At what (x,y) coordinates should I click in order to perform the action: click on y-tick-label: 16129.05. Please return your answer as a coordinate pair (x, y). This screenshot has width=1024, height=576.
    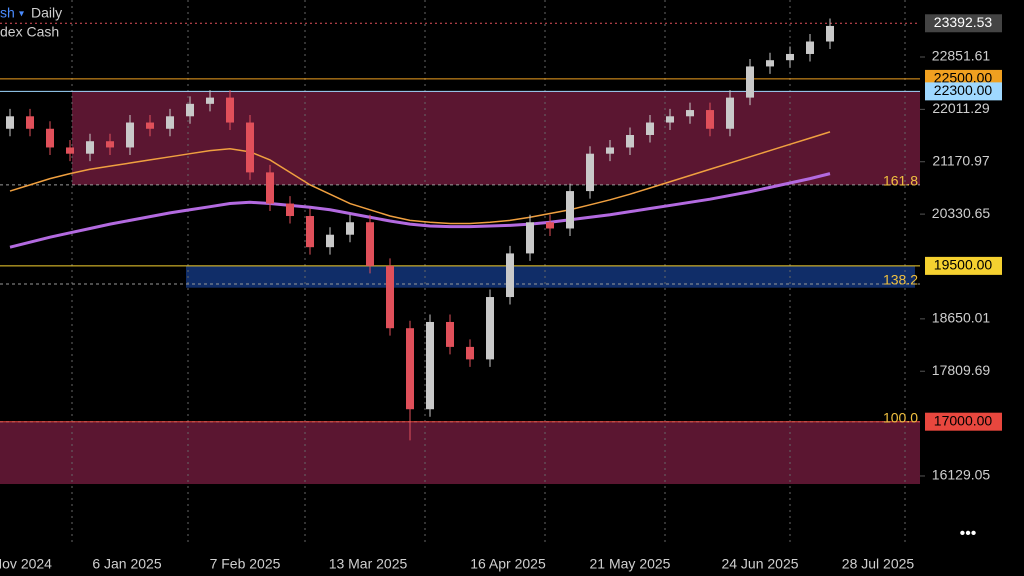
    Looking at the image, I should click on (961, 475).